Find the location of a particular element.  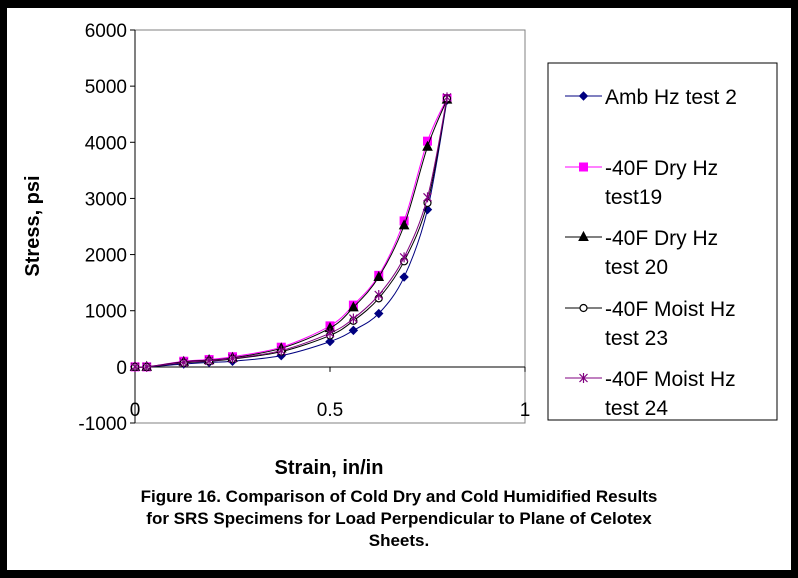

legend-label: Amb Hz test 2 is located at coordinates (671, 97).